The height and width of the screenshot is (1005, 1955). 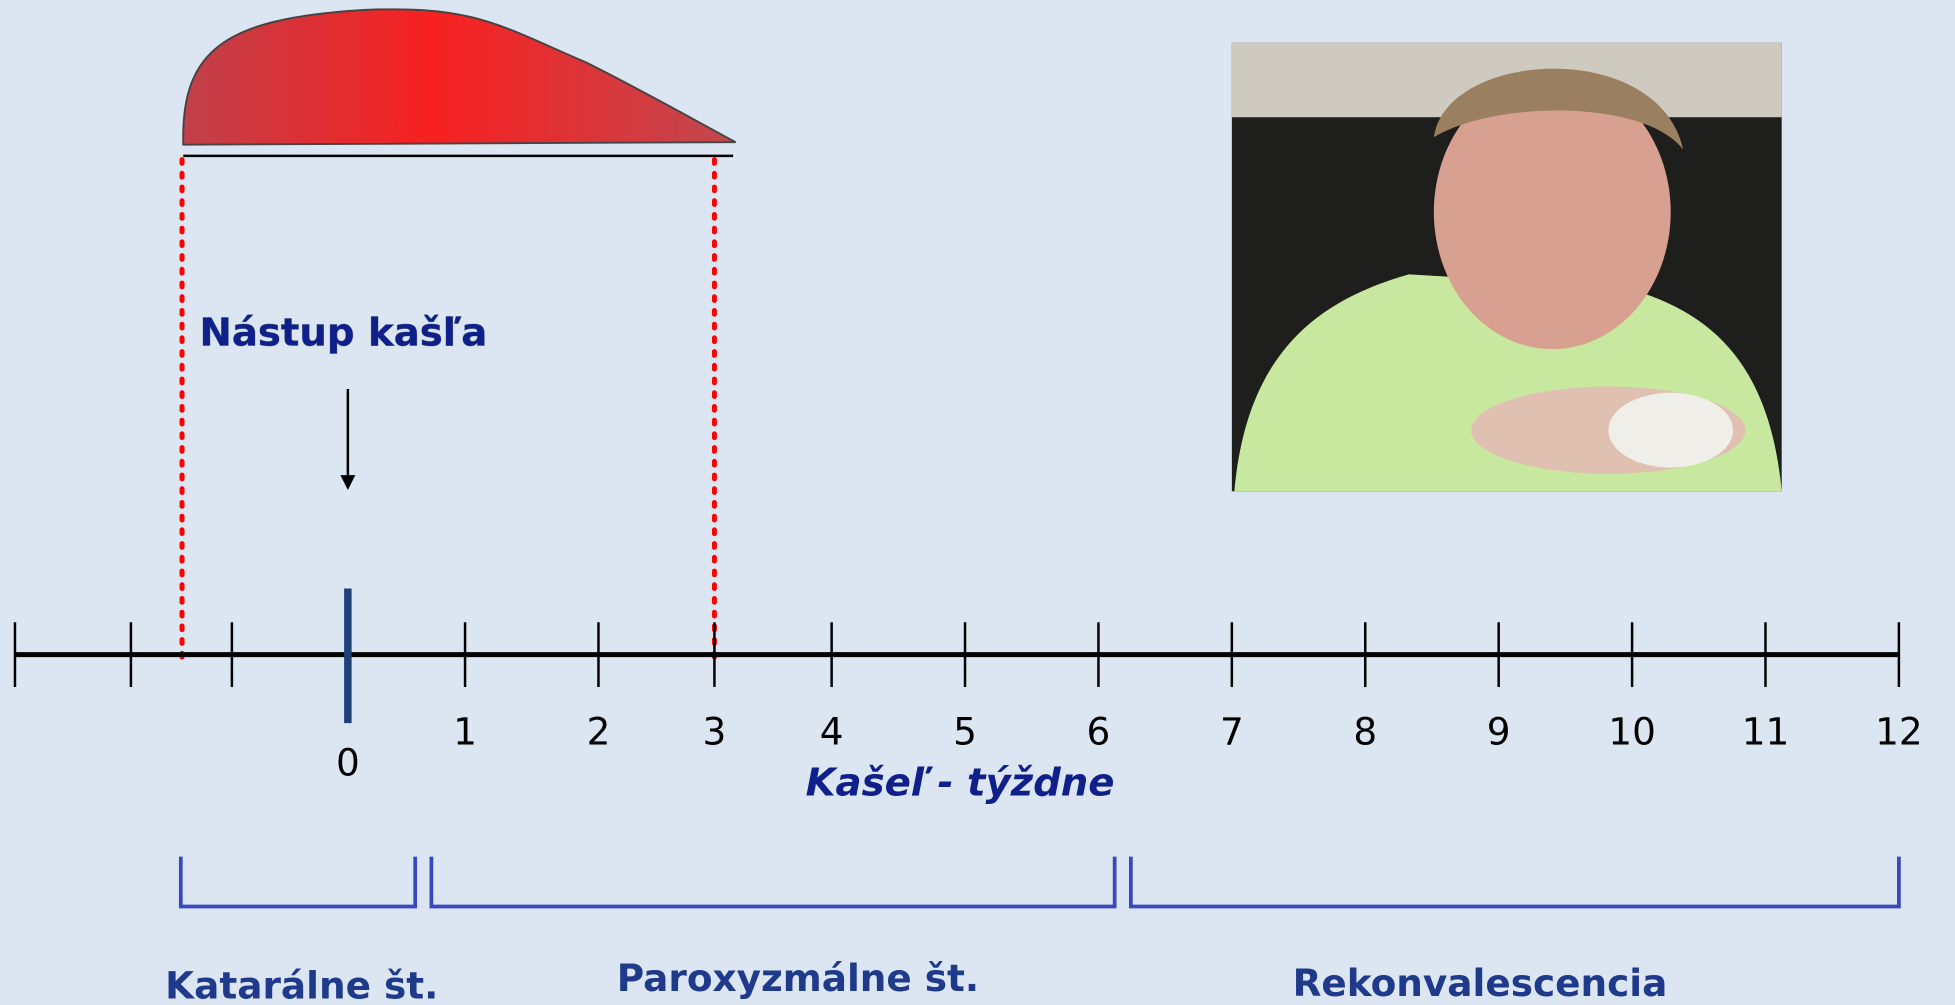 I want to click on photo, so click(x=1506, y=267).